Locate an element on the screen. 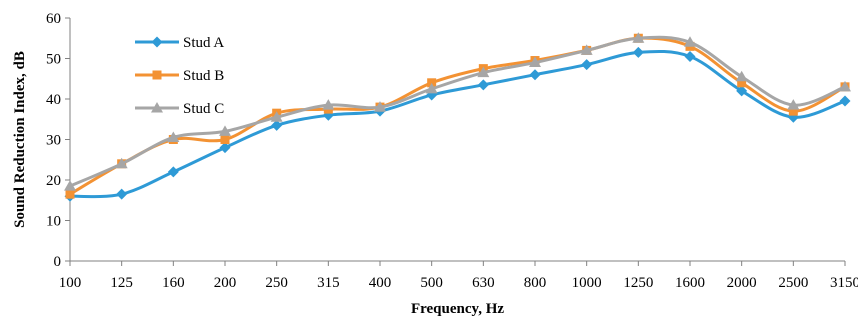 This screenshot has width=858, height=320. legend-label: Stud A is located at coordinates (203, 43).